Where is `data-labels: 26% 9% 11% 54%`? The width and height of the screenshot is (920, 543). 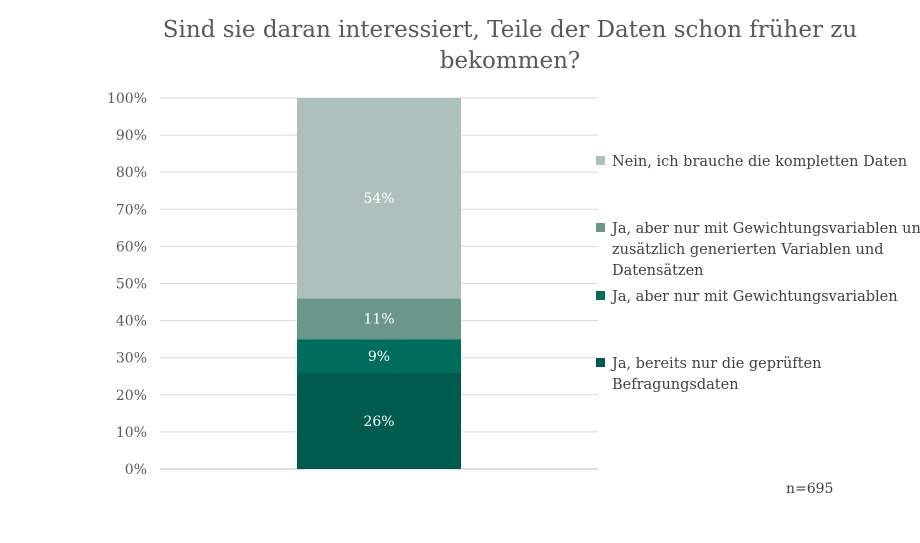 data-labels: 26% 9% 11% 54% is located at coordinates (378, 310).